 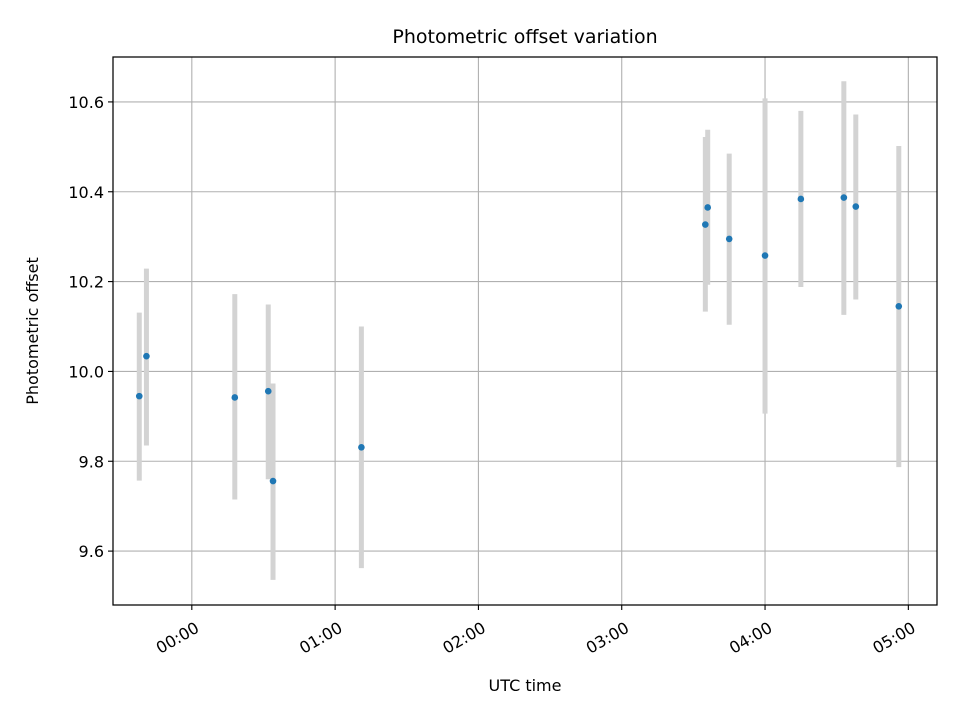 What do you see at coordinates (893, 638) in the screenshot?
I see `x-tick-label: 05:00` at bounding box center [893, 638].